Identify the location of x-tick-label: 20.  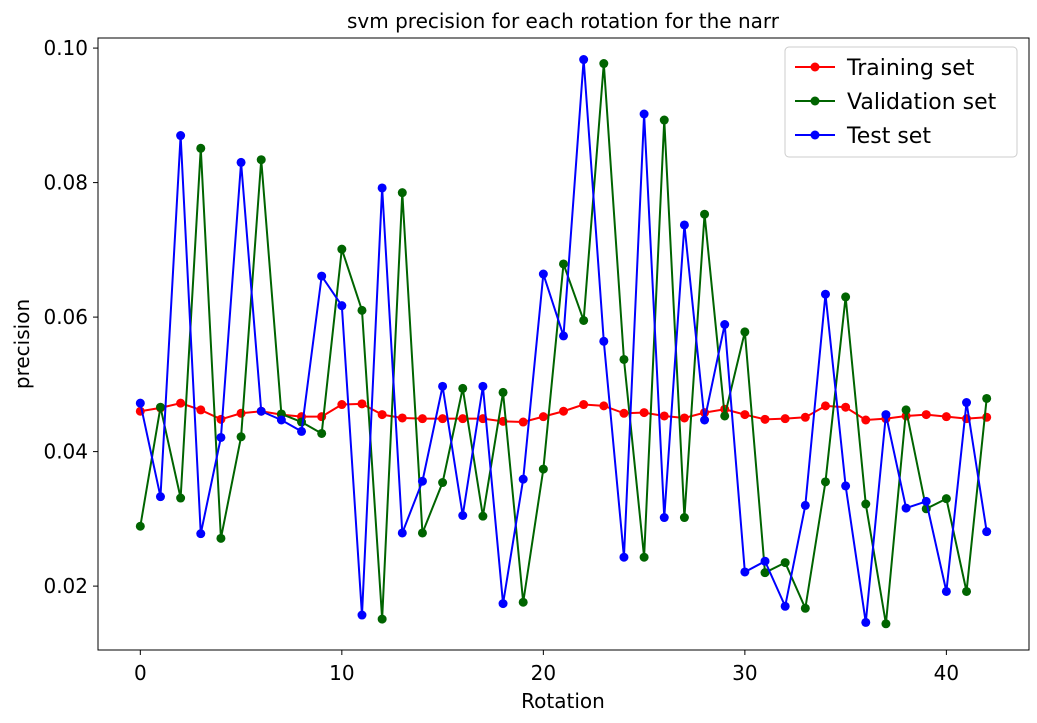
(543, 673).